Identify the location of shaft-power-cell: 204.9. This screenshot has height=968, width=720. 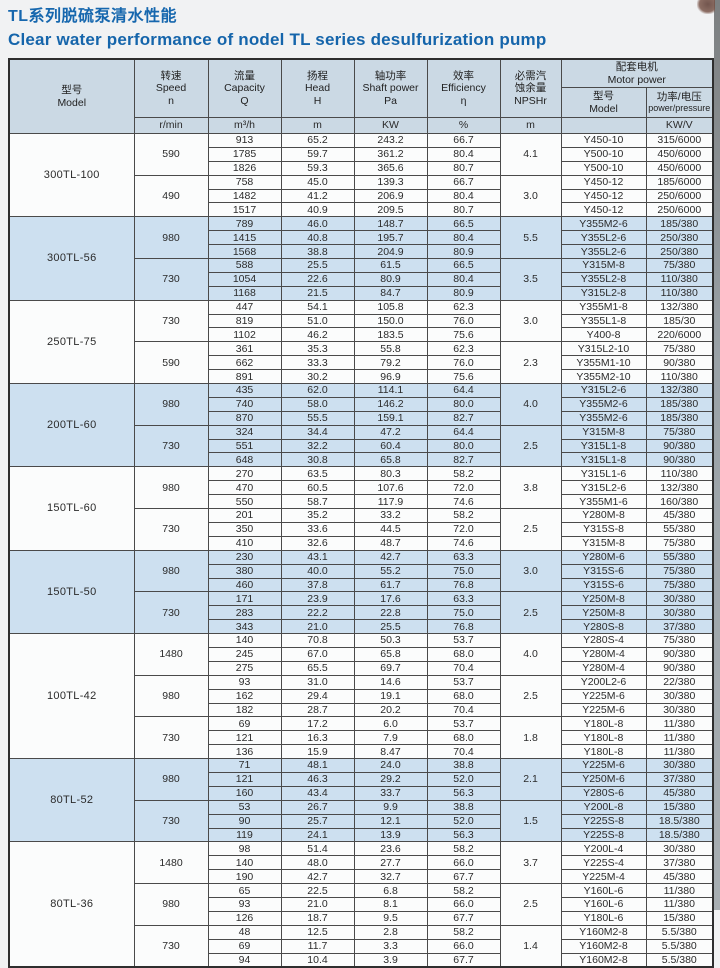
(390, 252).